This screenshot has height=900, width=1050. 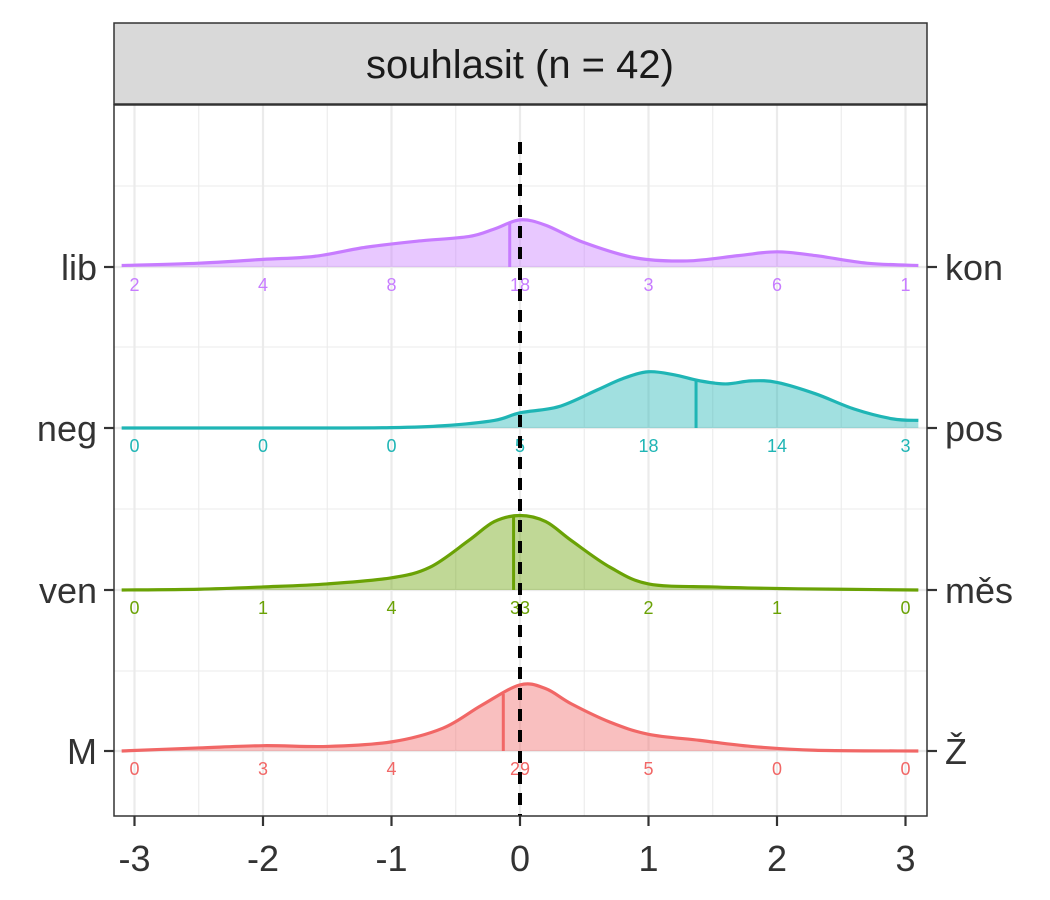 I want to click on facet-strip: souhlasit (n = 42), so click(x=520, y=63).